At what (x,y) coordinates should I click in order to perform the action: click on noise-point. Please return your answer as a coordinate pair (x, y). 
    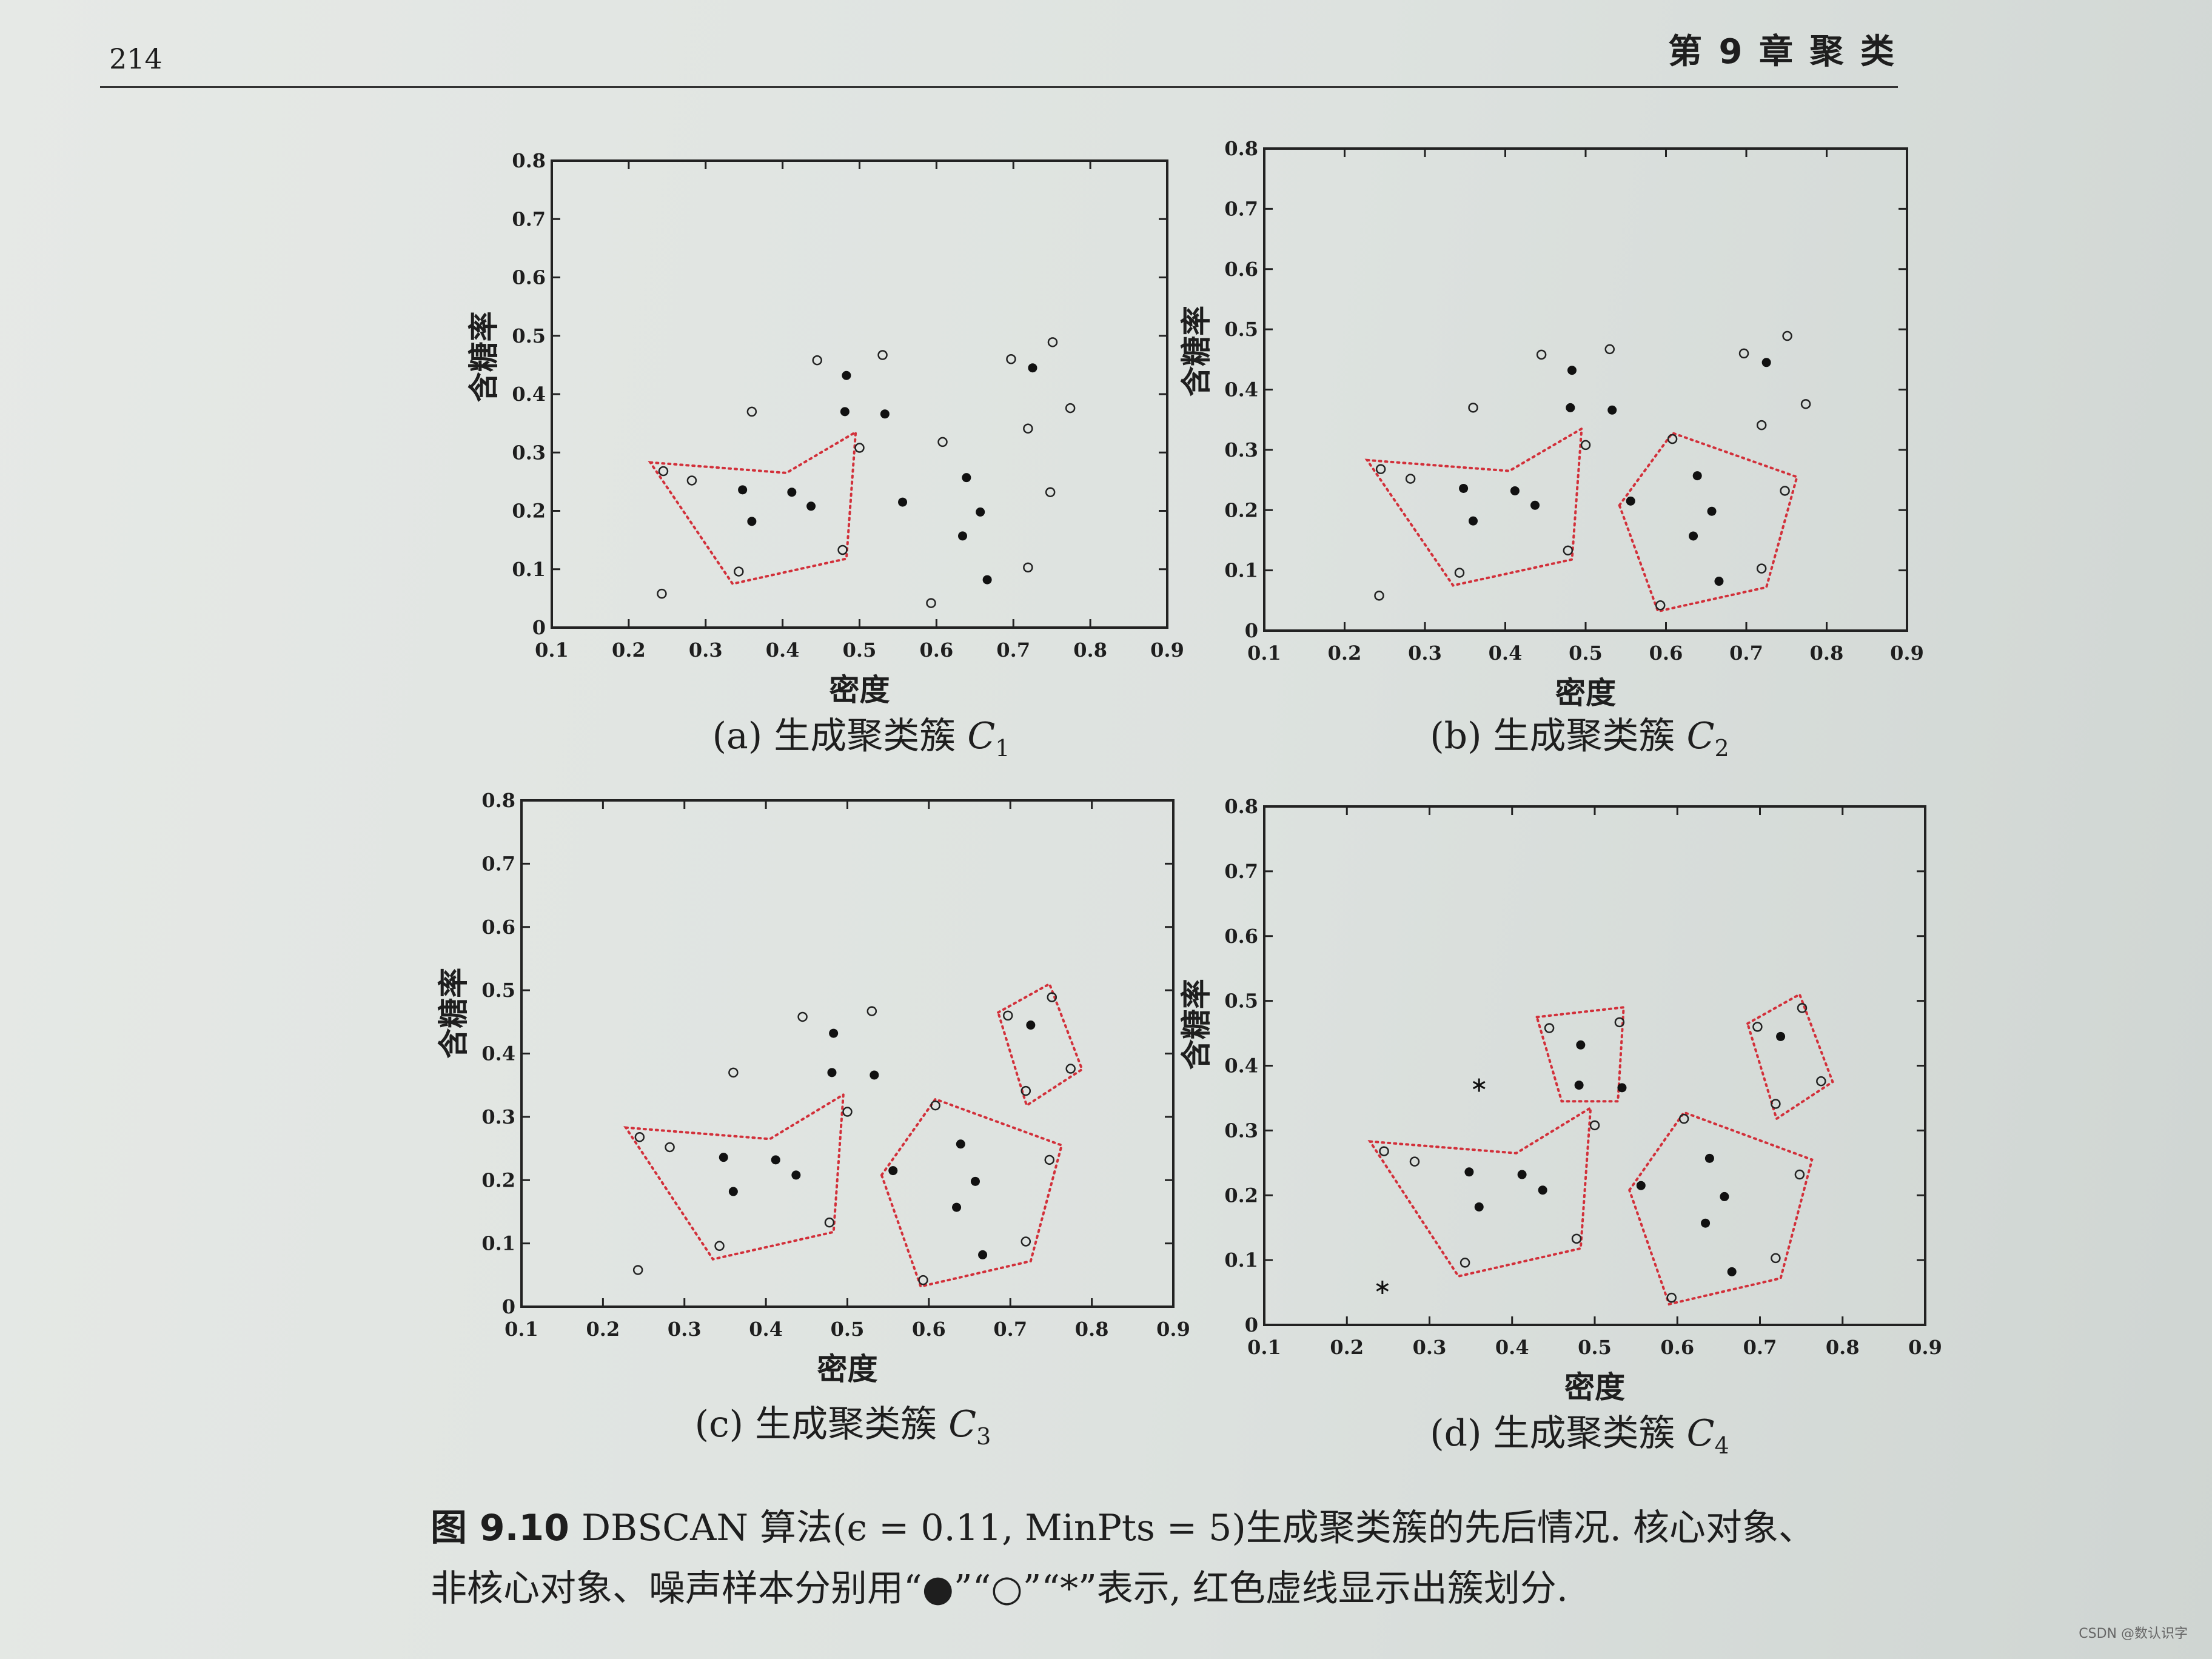
    Looking at the image, I should click on (1479, 1085).